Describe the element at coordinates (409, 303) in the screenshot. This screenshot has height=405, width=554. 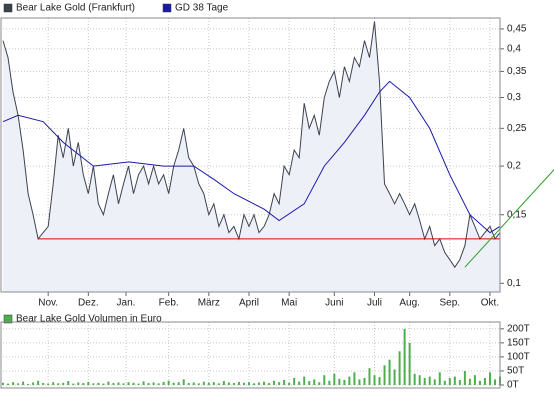
I see `x-tick-label: Aug.` at that location.